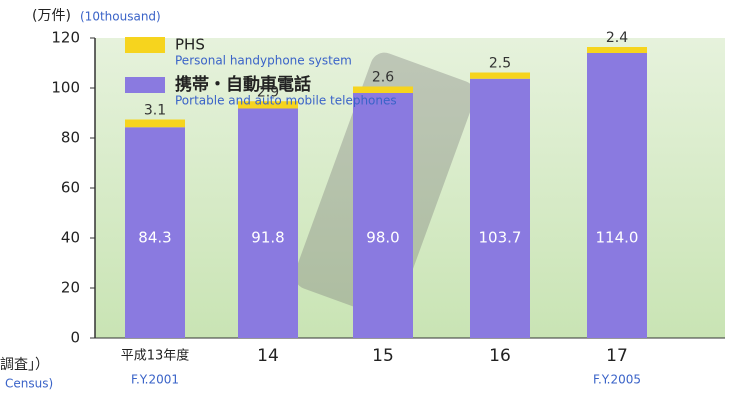 The image size is (733, 405). I want to click on y-tick-label: 120, so click(65, 38).